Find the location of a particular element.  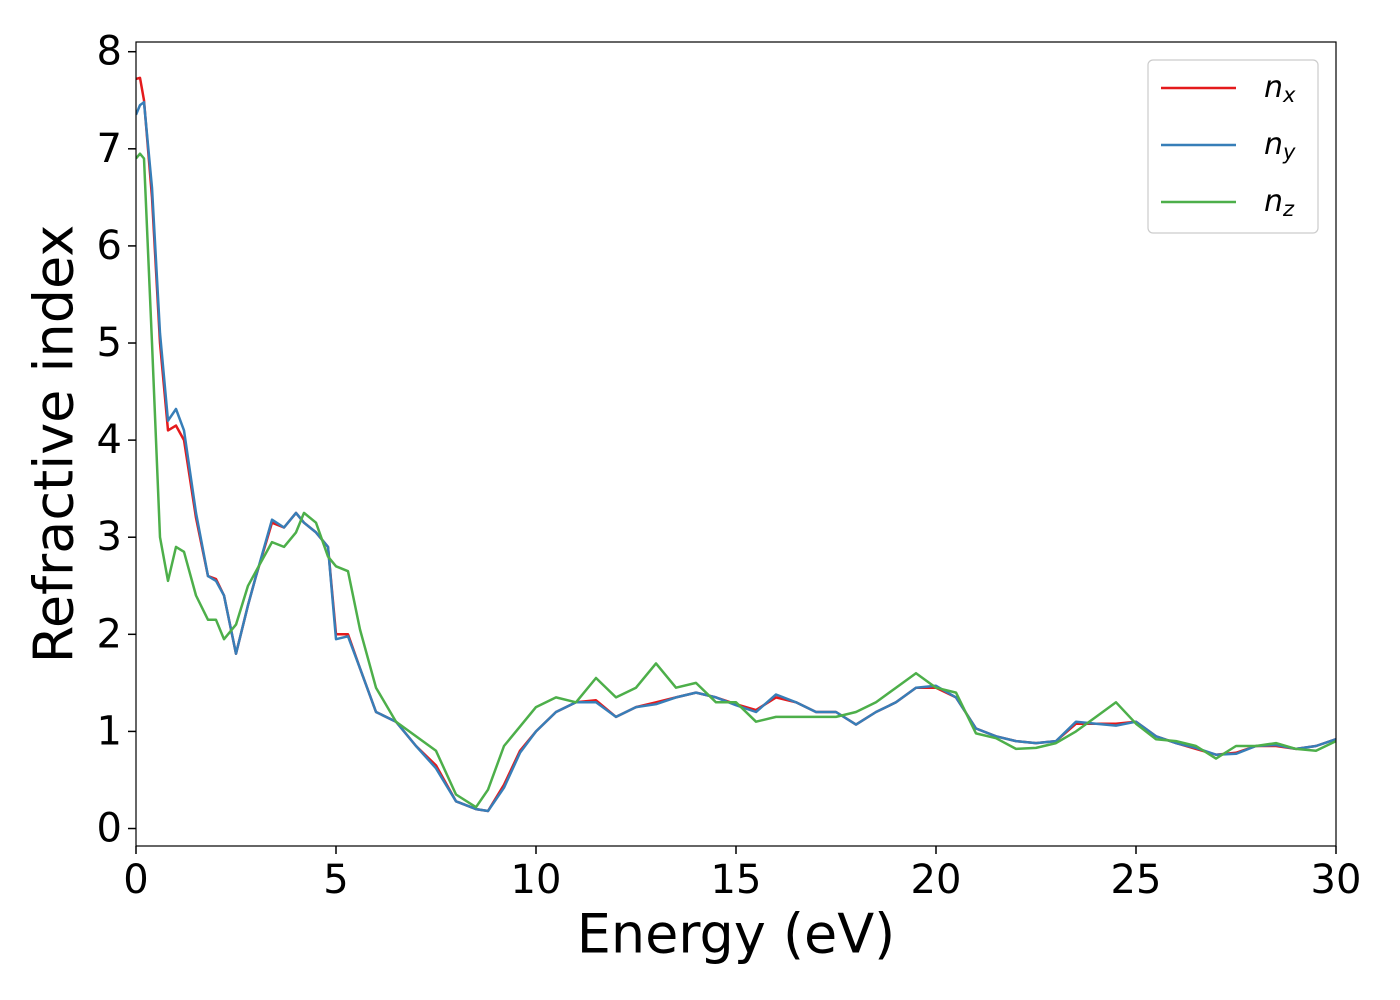

x-axis-label: Energy (eV) is located at coordinates (736, 934).